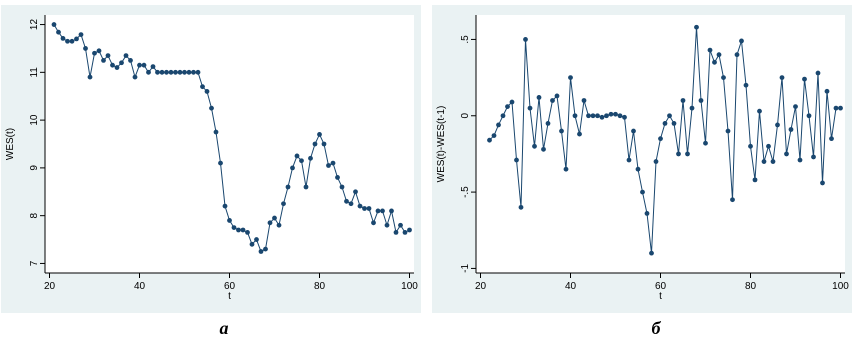 Image resolution: width=853 pixels, height=344 pixels. I want to click on chart-b-y-tick-label: 0, so click(465, 116).